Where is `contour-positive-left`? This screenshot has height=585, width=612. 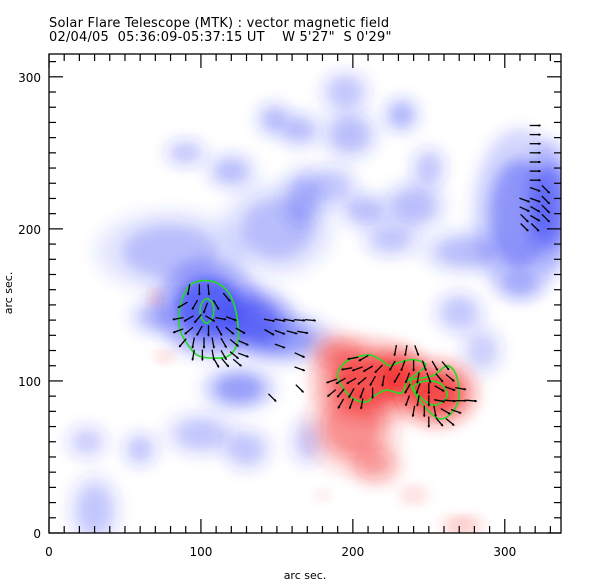
contour-positive-left is located at coordinates (381, 379).